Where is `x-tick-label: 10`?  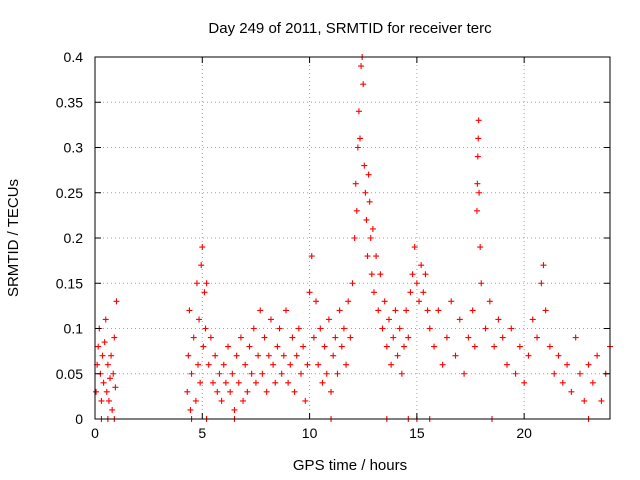 x-tick-label: 10 is located at coordinates (310, 433).